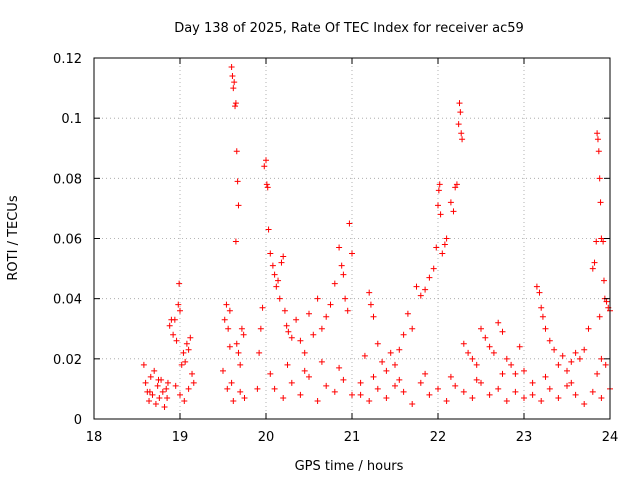 The width and height of the screenshot is (640, 480). I want to click on x-tick-label: 20, so click(266, 437).